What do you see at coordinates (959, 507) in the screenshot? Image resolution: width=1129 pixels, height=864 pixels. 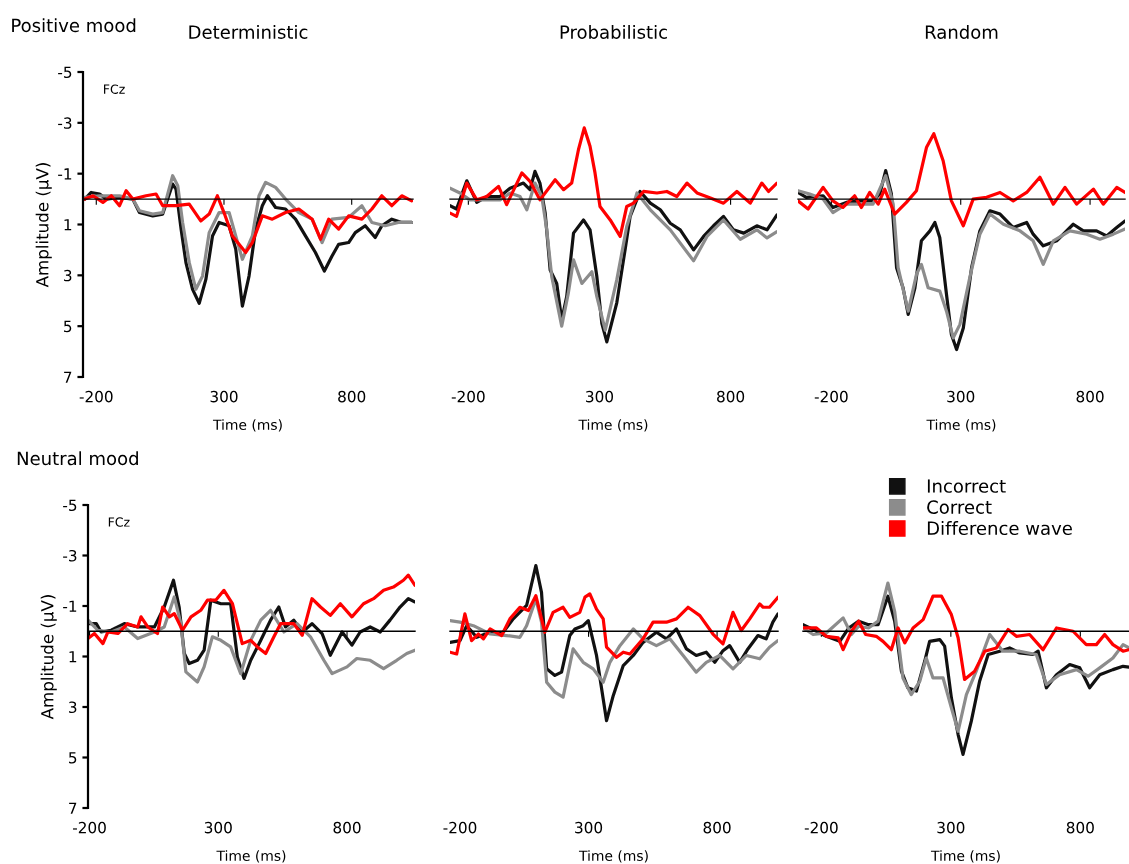 I see `legend-label: Correct` at bounding box center [959, 507].